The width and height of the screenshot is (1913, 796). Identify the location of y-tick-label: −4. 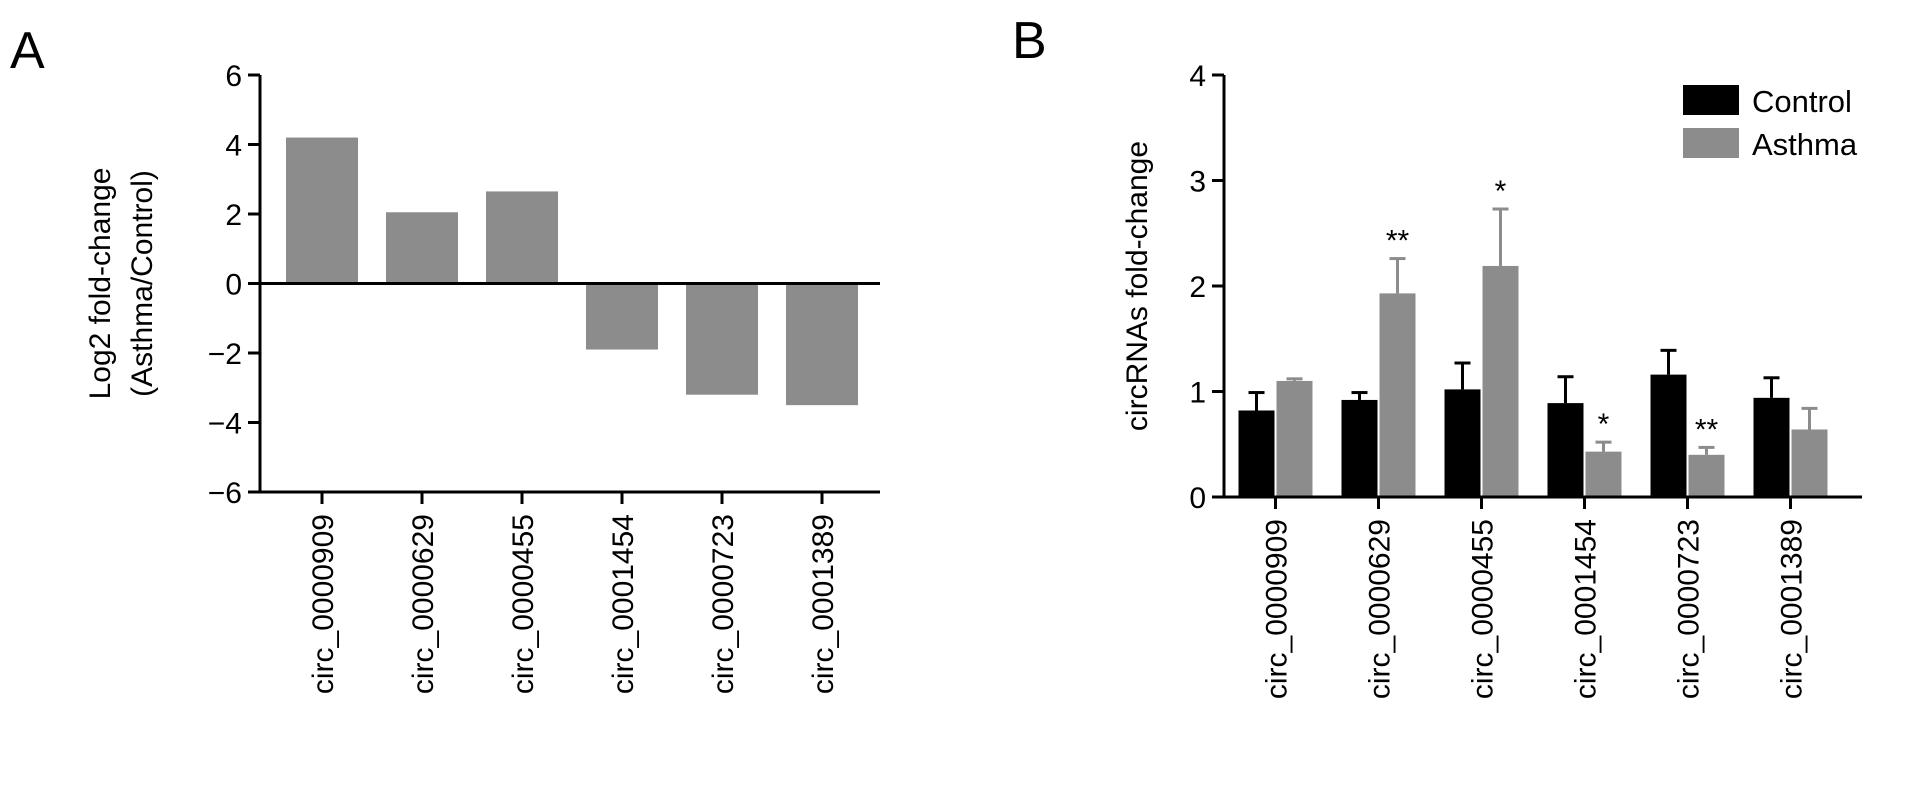
(225, 424).